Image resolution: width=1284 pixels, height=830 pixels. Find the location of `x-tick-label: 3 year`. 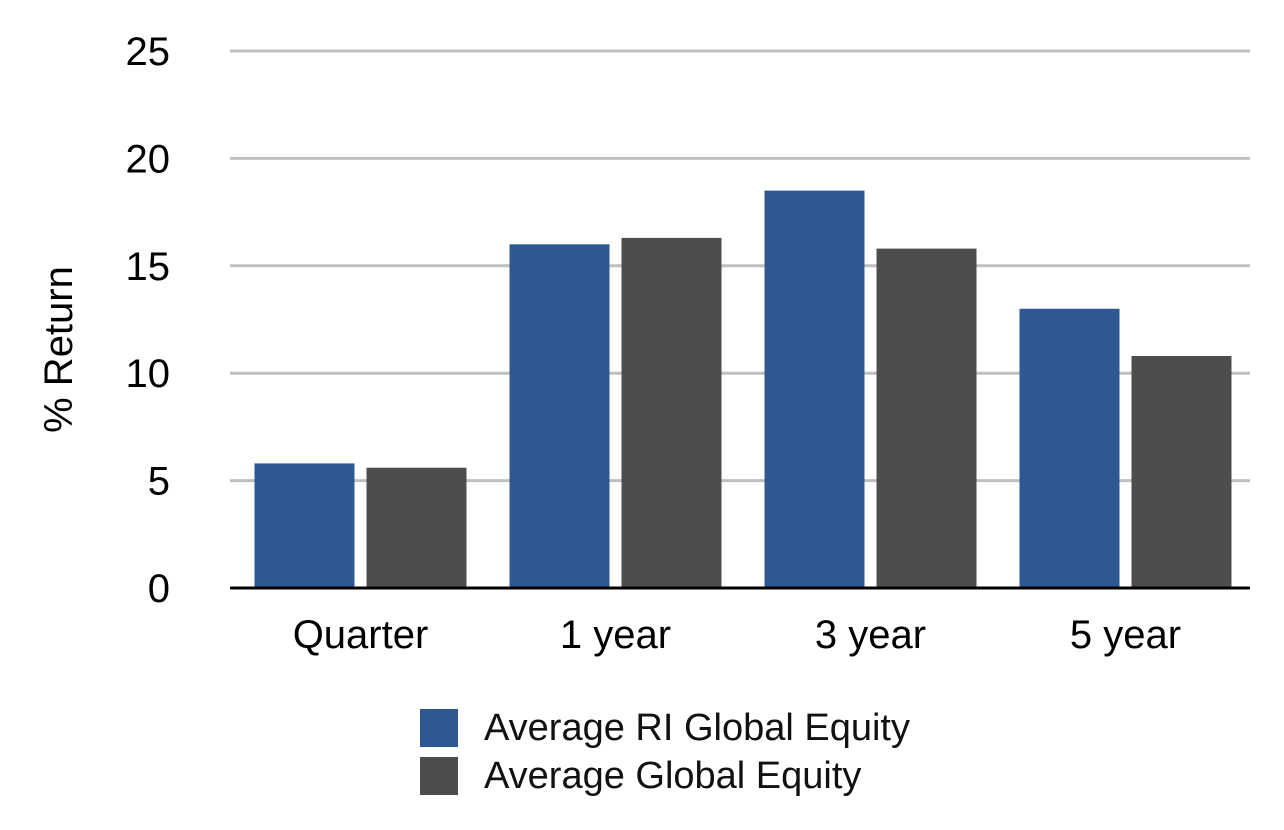

x-tick-label: 3 year is located at coordinates (870, 635).